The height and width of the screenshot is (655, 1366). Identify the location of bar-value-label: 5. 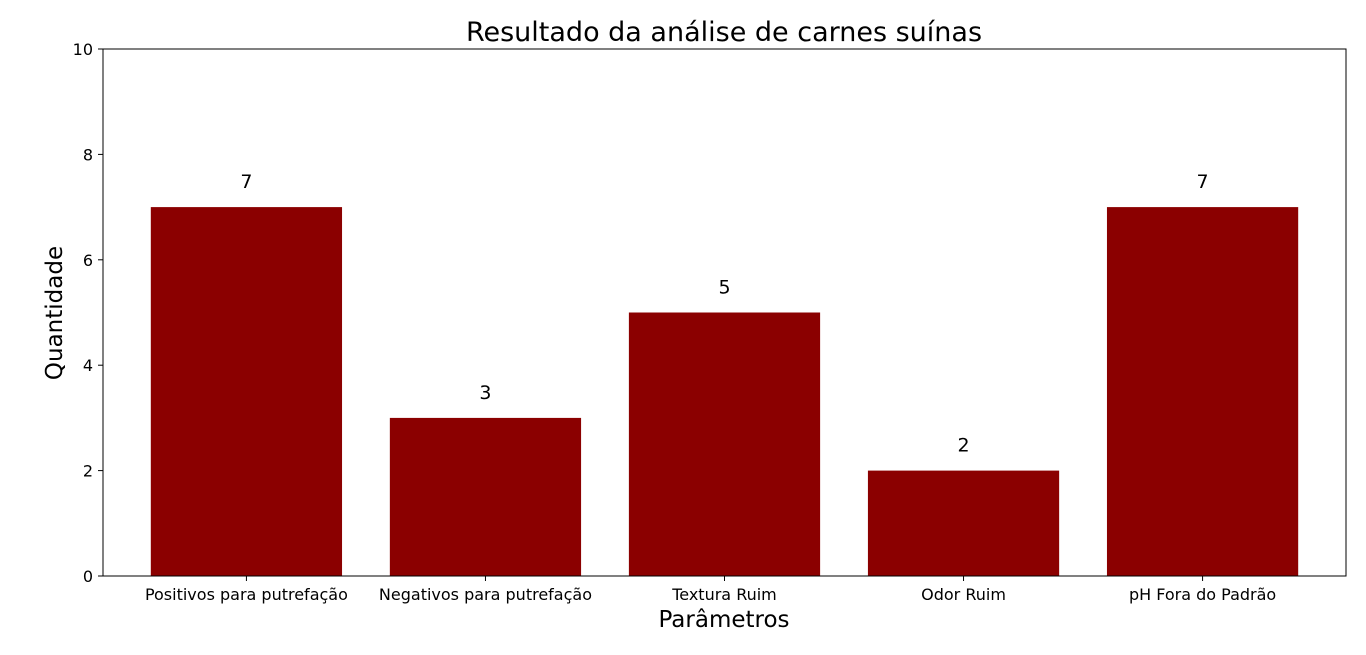
(724, 288).